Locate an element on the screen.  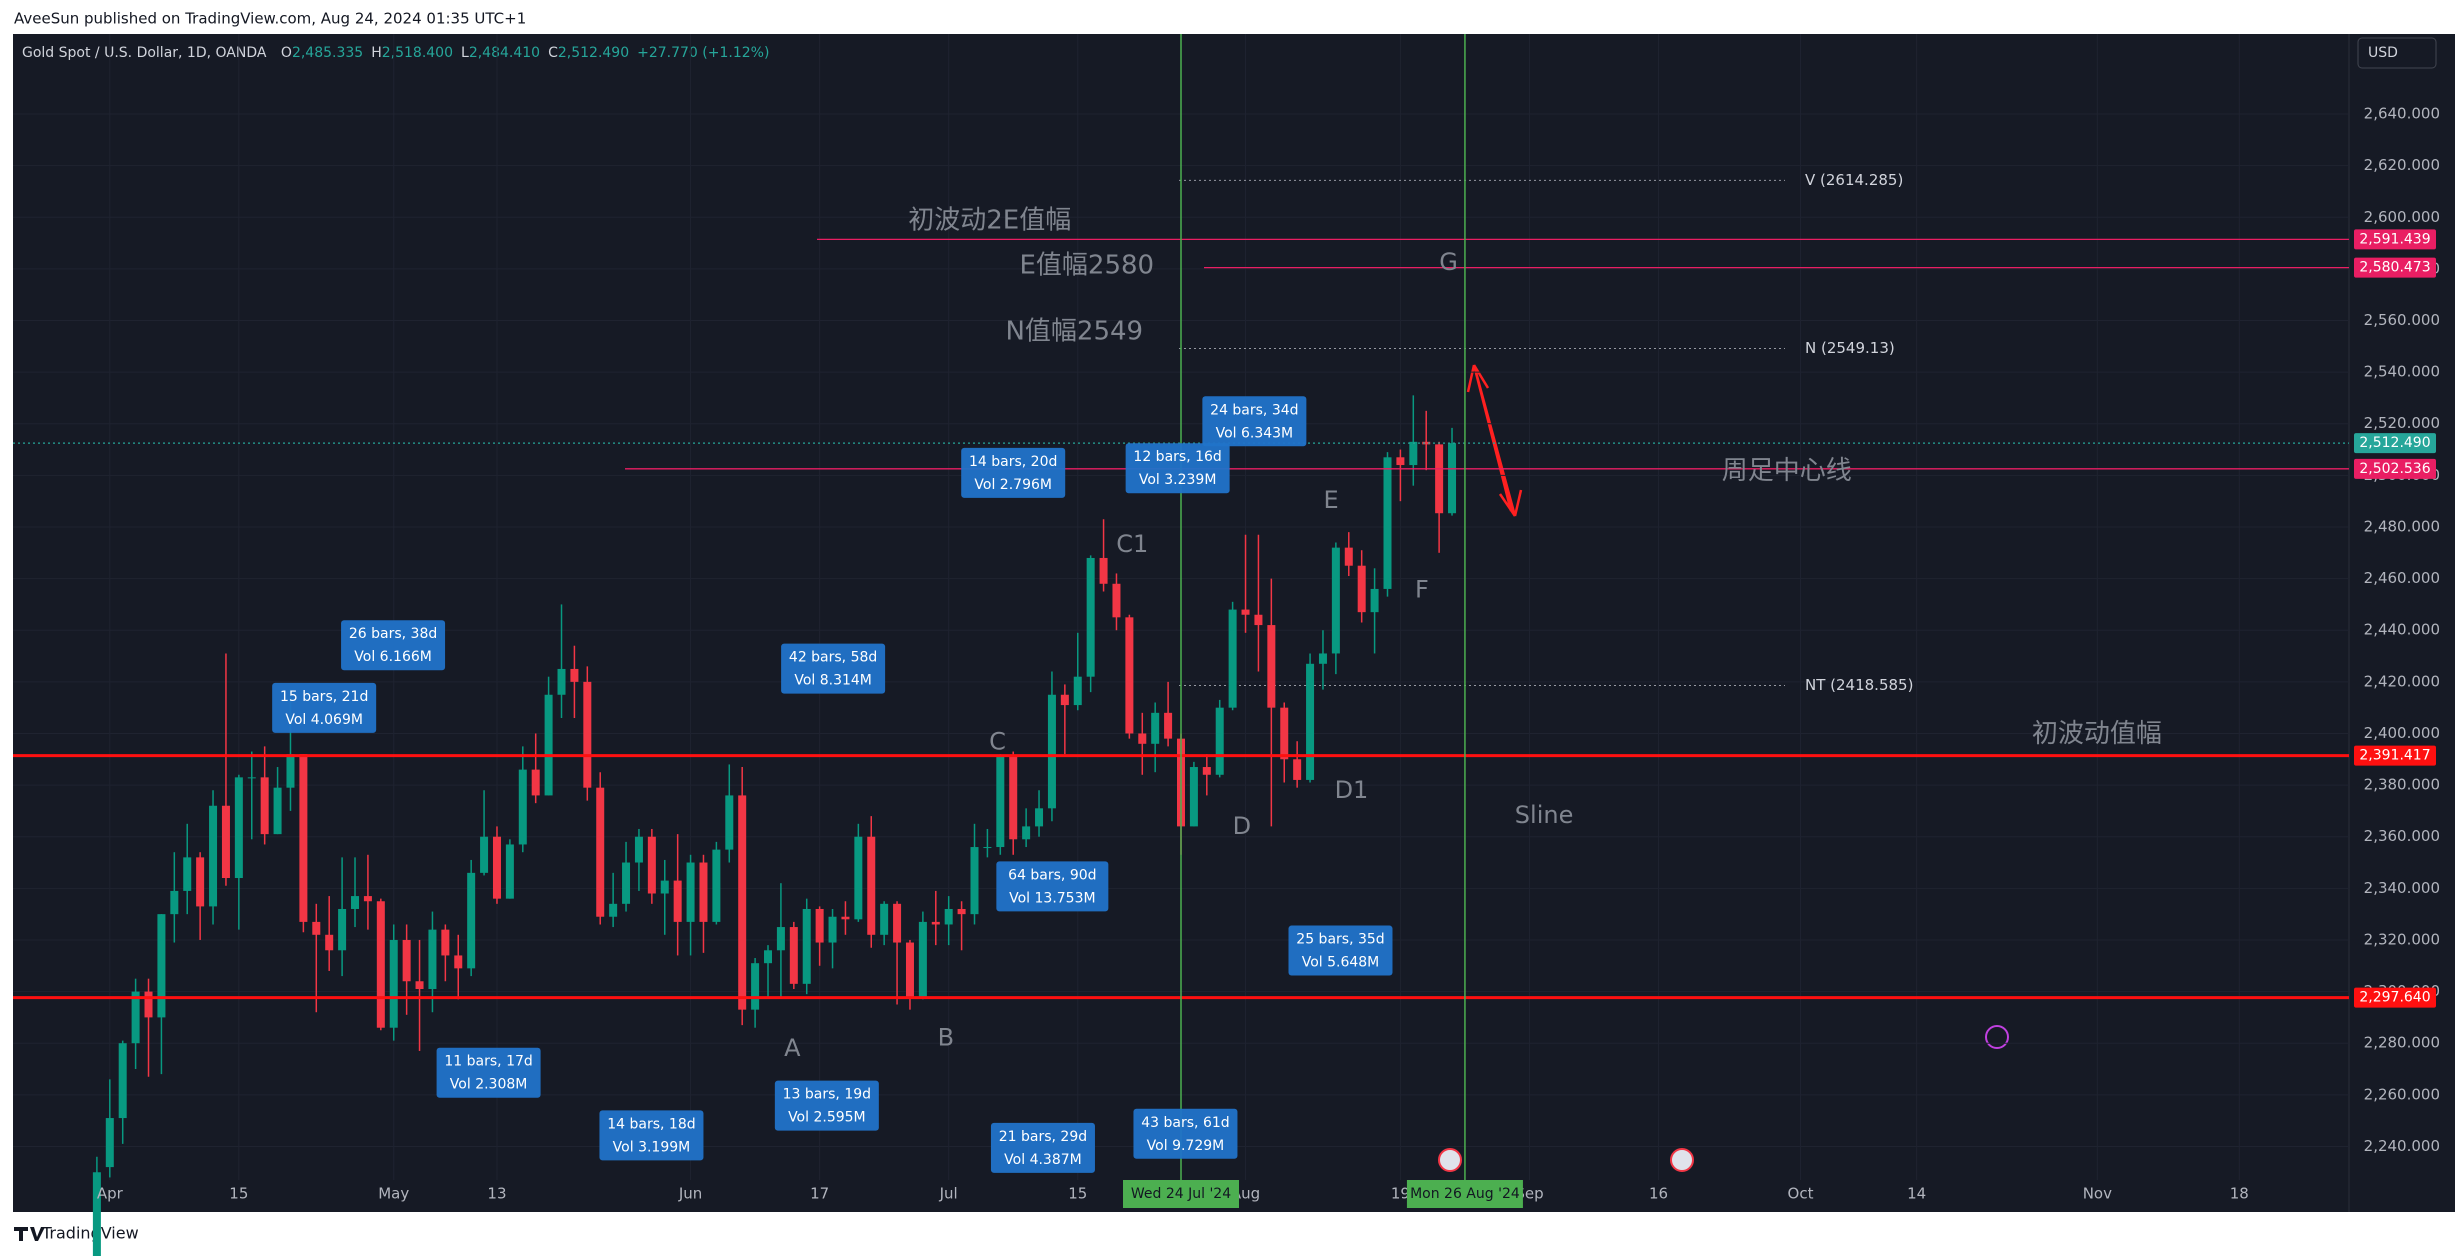
y-tick-label: 2,620.000 is located at coordinates (2402, 165).